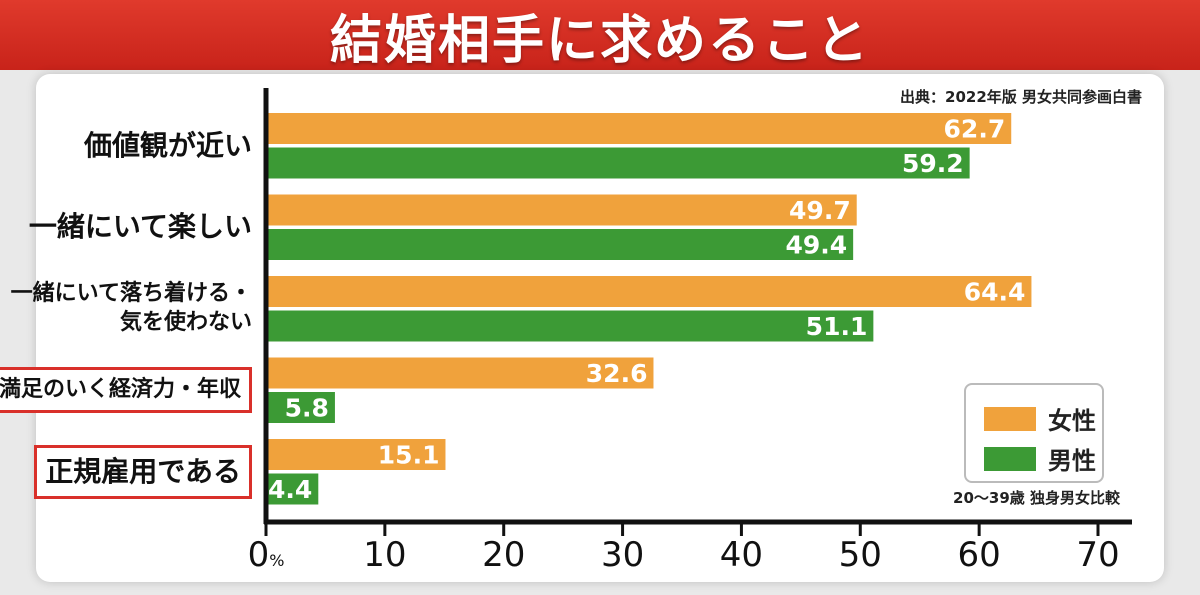 The width and height of the screenshot is (1200, 595). What do you see at coordinates (1072, 421) in the screenshot?
I see `legend-label-female: 女性` at bounding box center [1072, 421].